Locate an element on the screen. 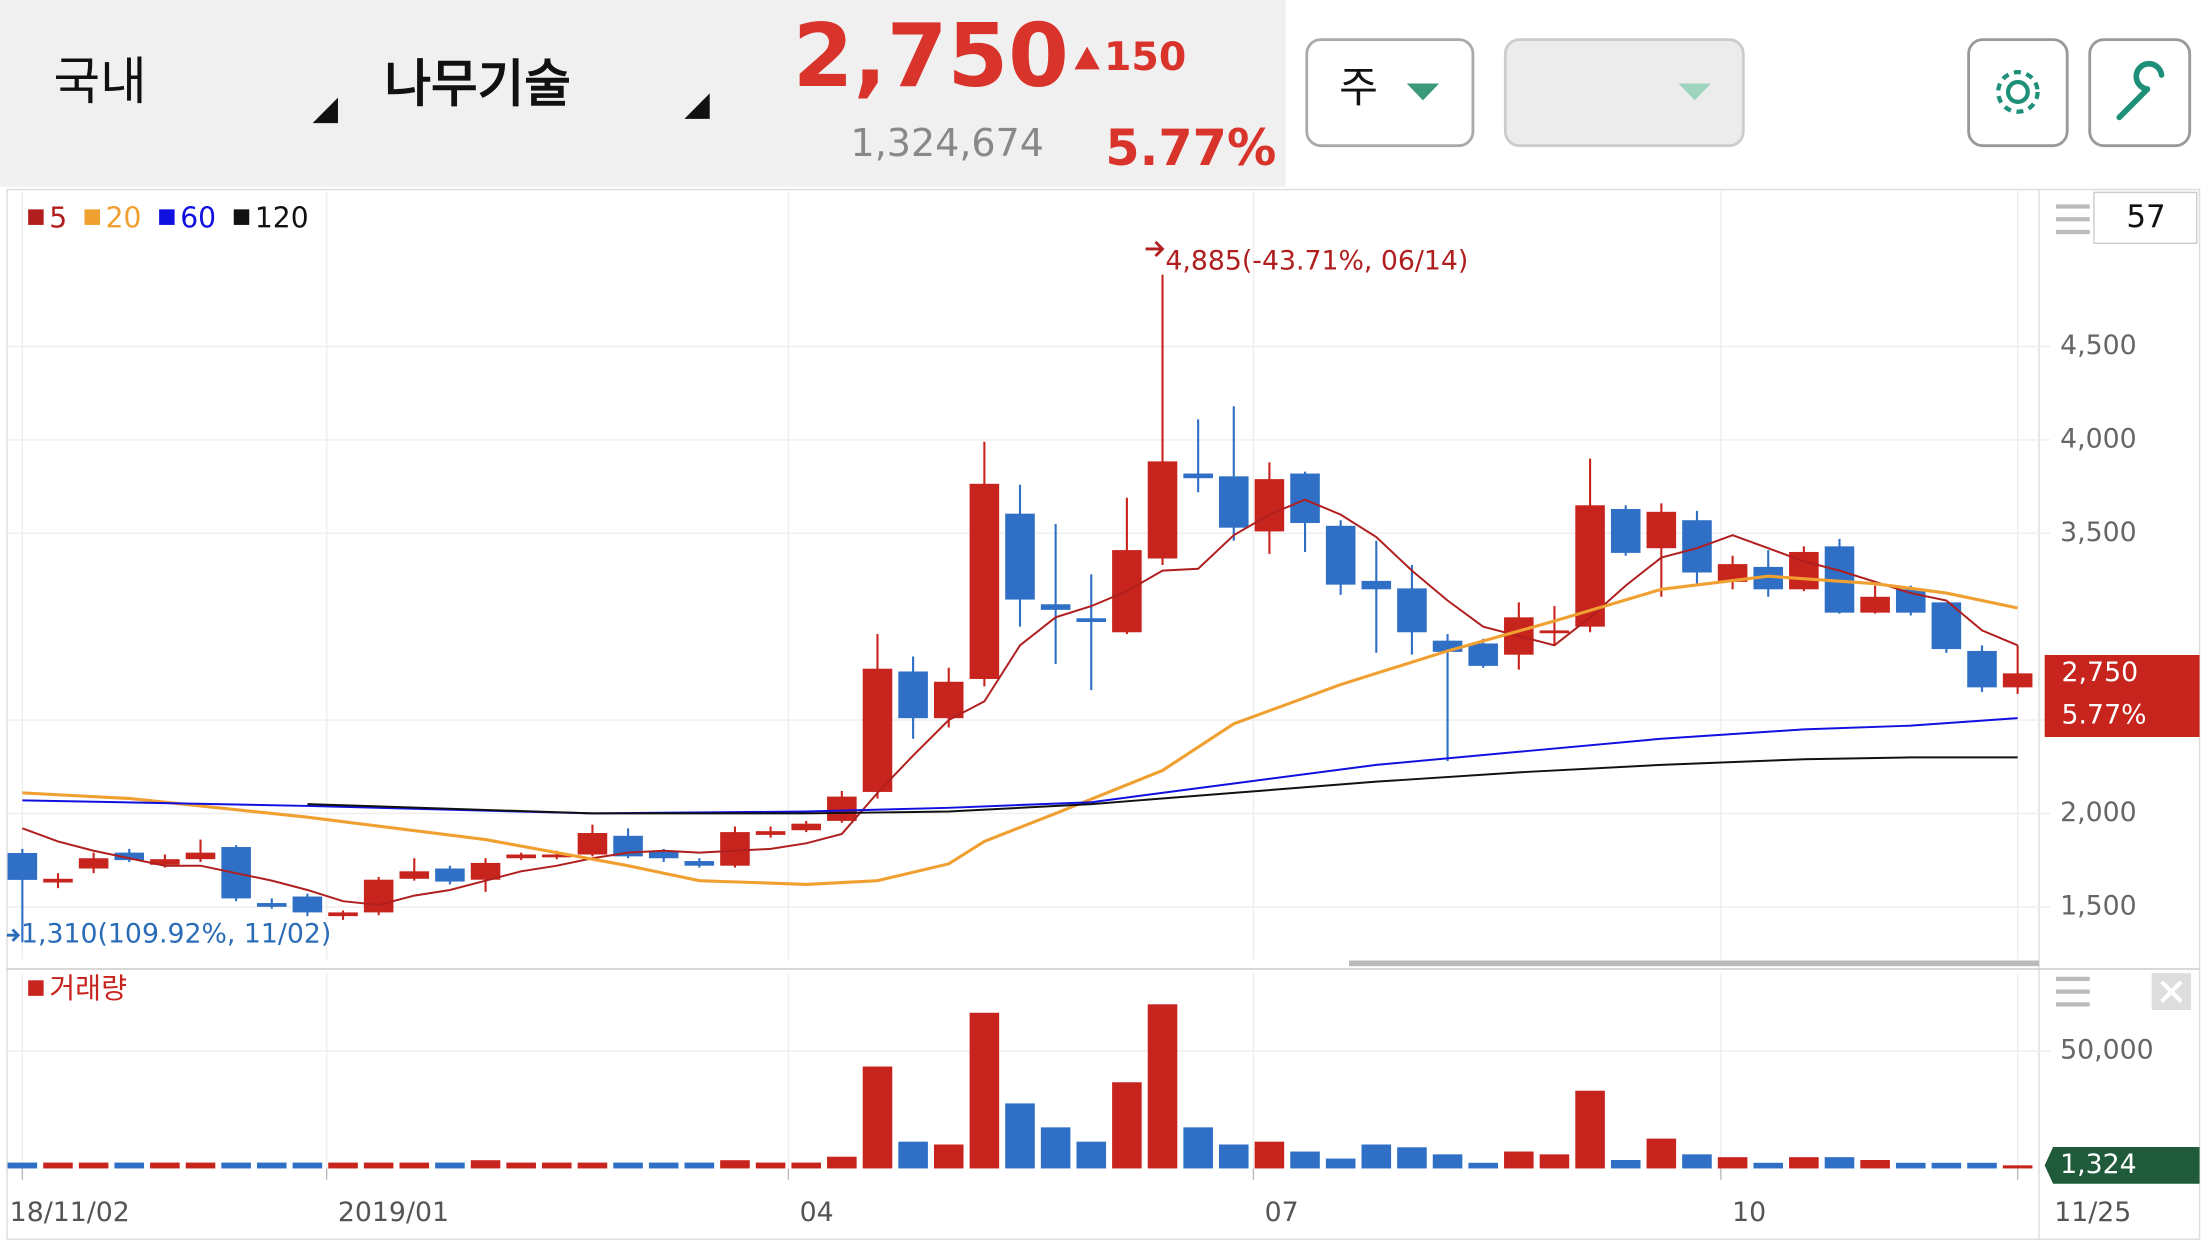  option-select is located at coordinates (1624, 93).